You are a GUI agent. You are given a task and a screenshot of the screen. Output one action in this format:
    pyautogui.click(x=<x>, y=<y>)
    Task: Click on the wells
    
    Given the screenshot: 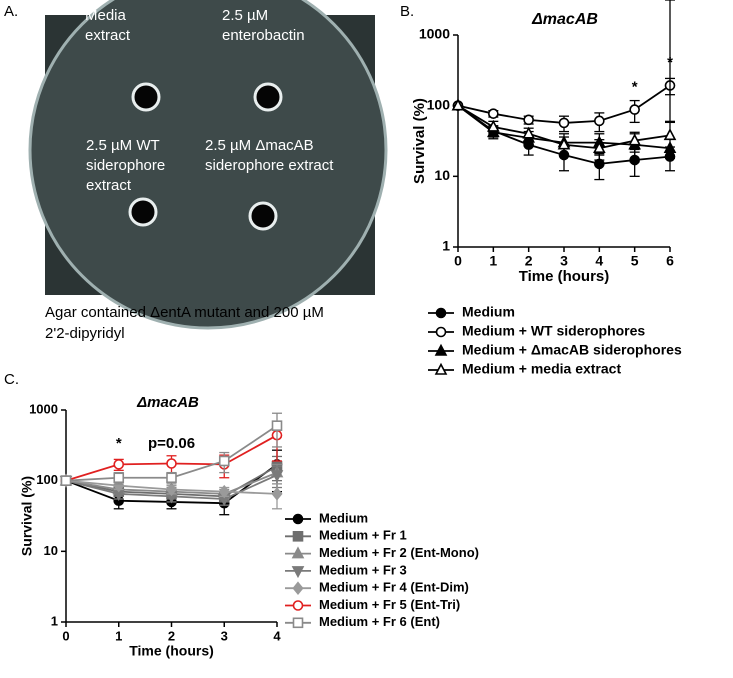 What is the action you would take?
    pyautogui.click(x=205, y=156)
    